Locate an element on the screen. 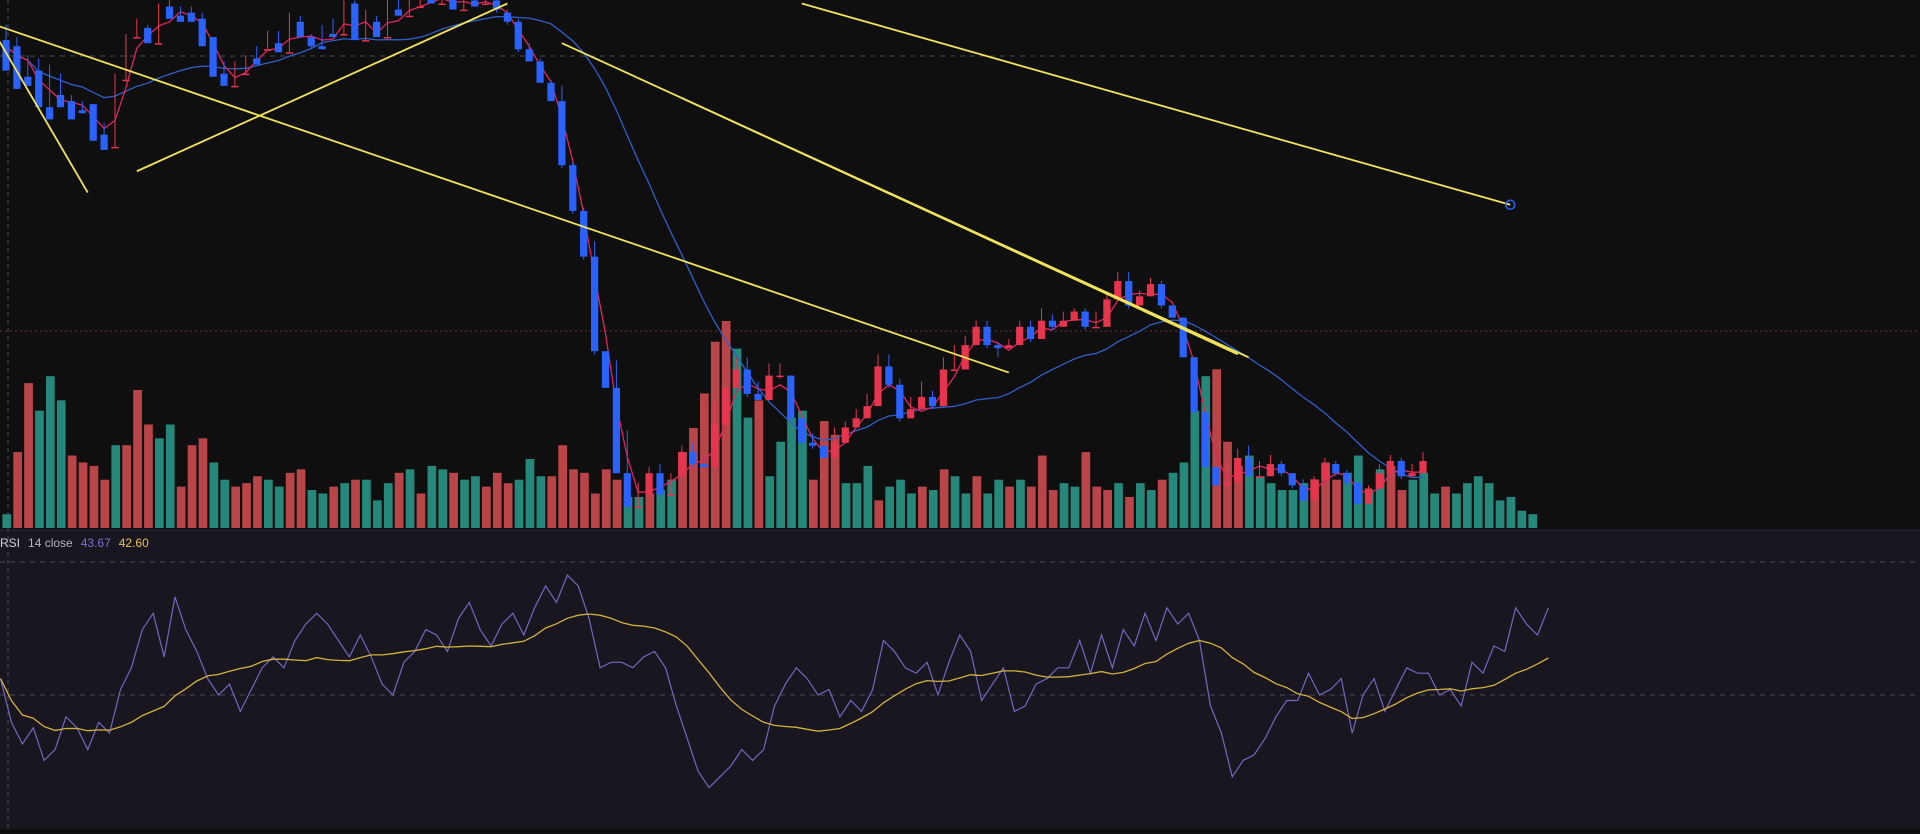 The height and width of the screenshot is (834, 1920). rsi-legend: RSI 14 close 43.67 42.60 is located at coordinates (74, 543).